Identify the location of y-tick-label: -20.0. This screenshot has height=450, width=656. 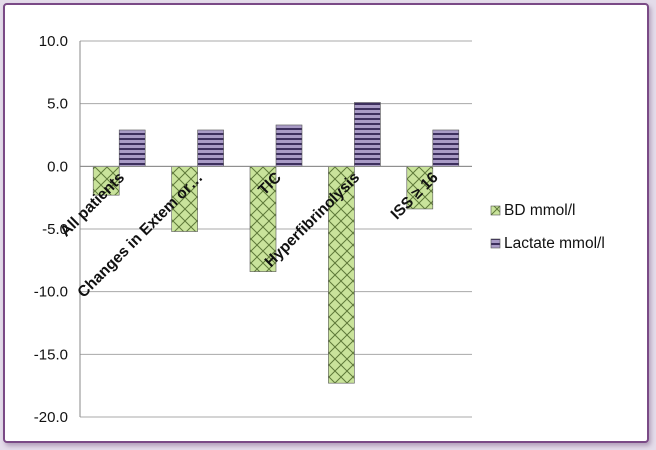
(51, 417).